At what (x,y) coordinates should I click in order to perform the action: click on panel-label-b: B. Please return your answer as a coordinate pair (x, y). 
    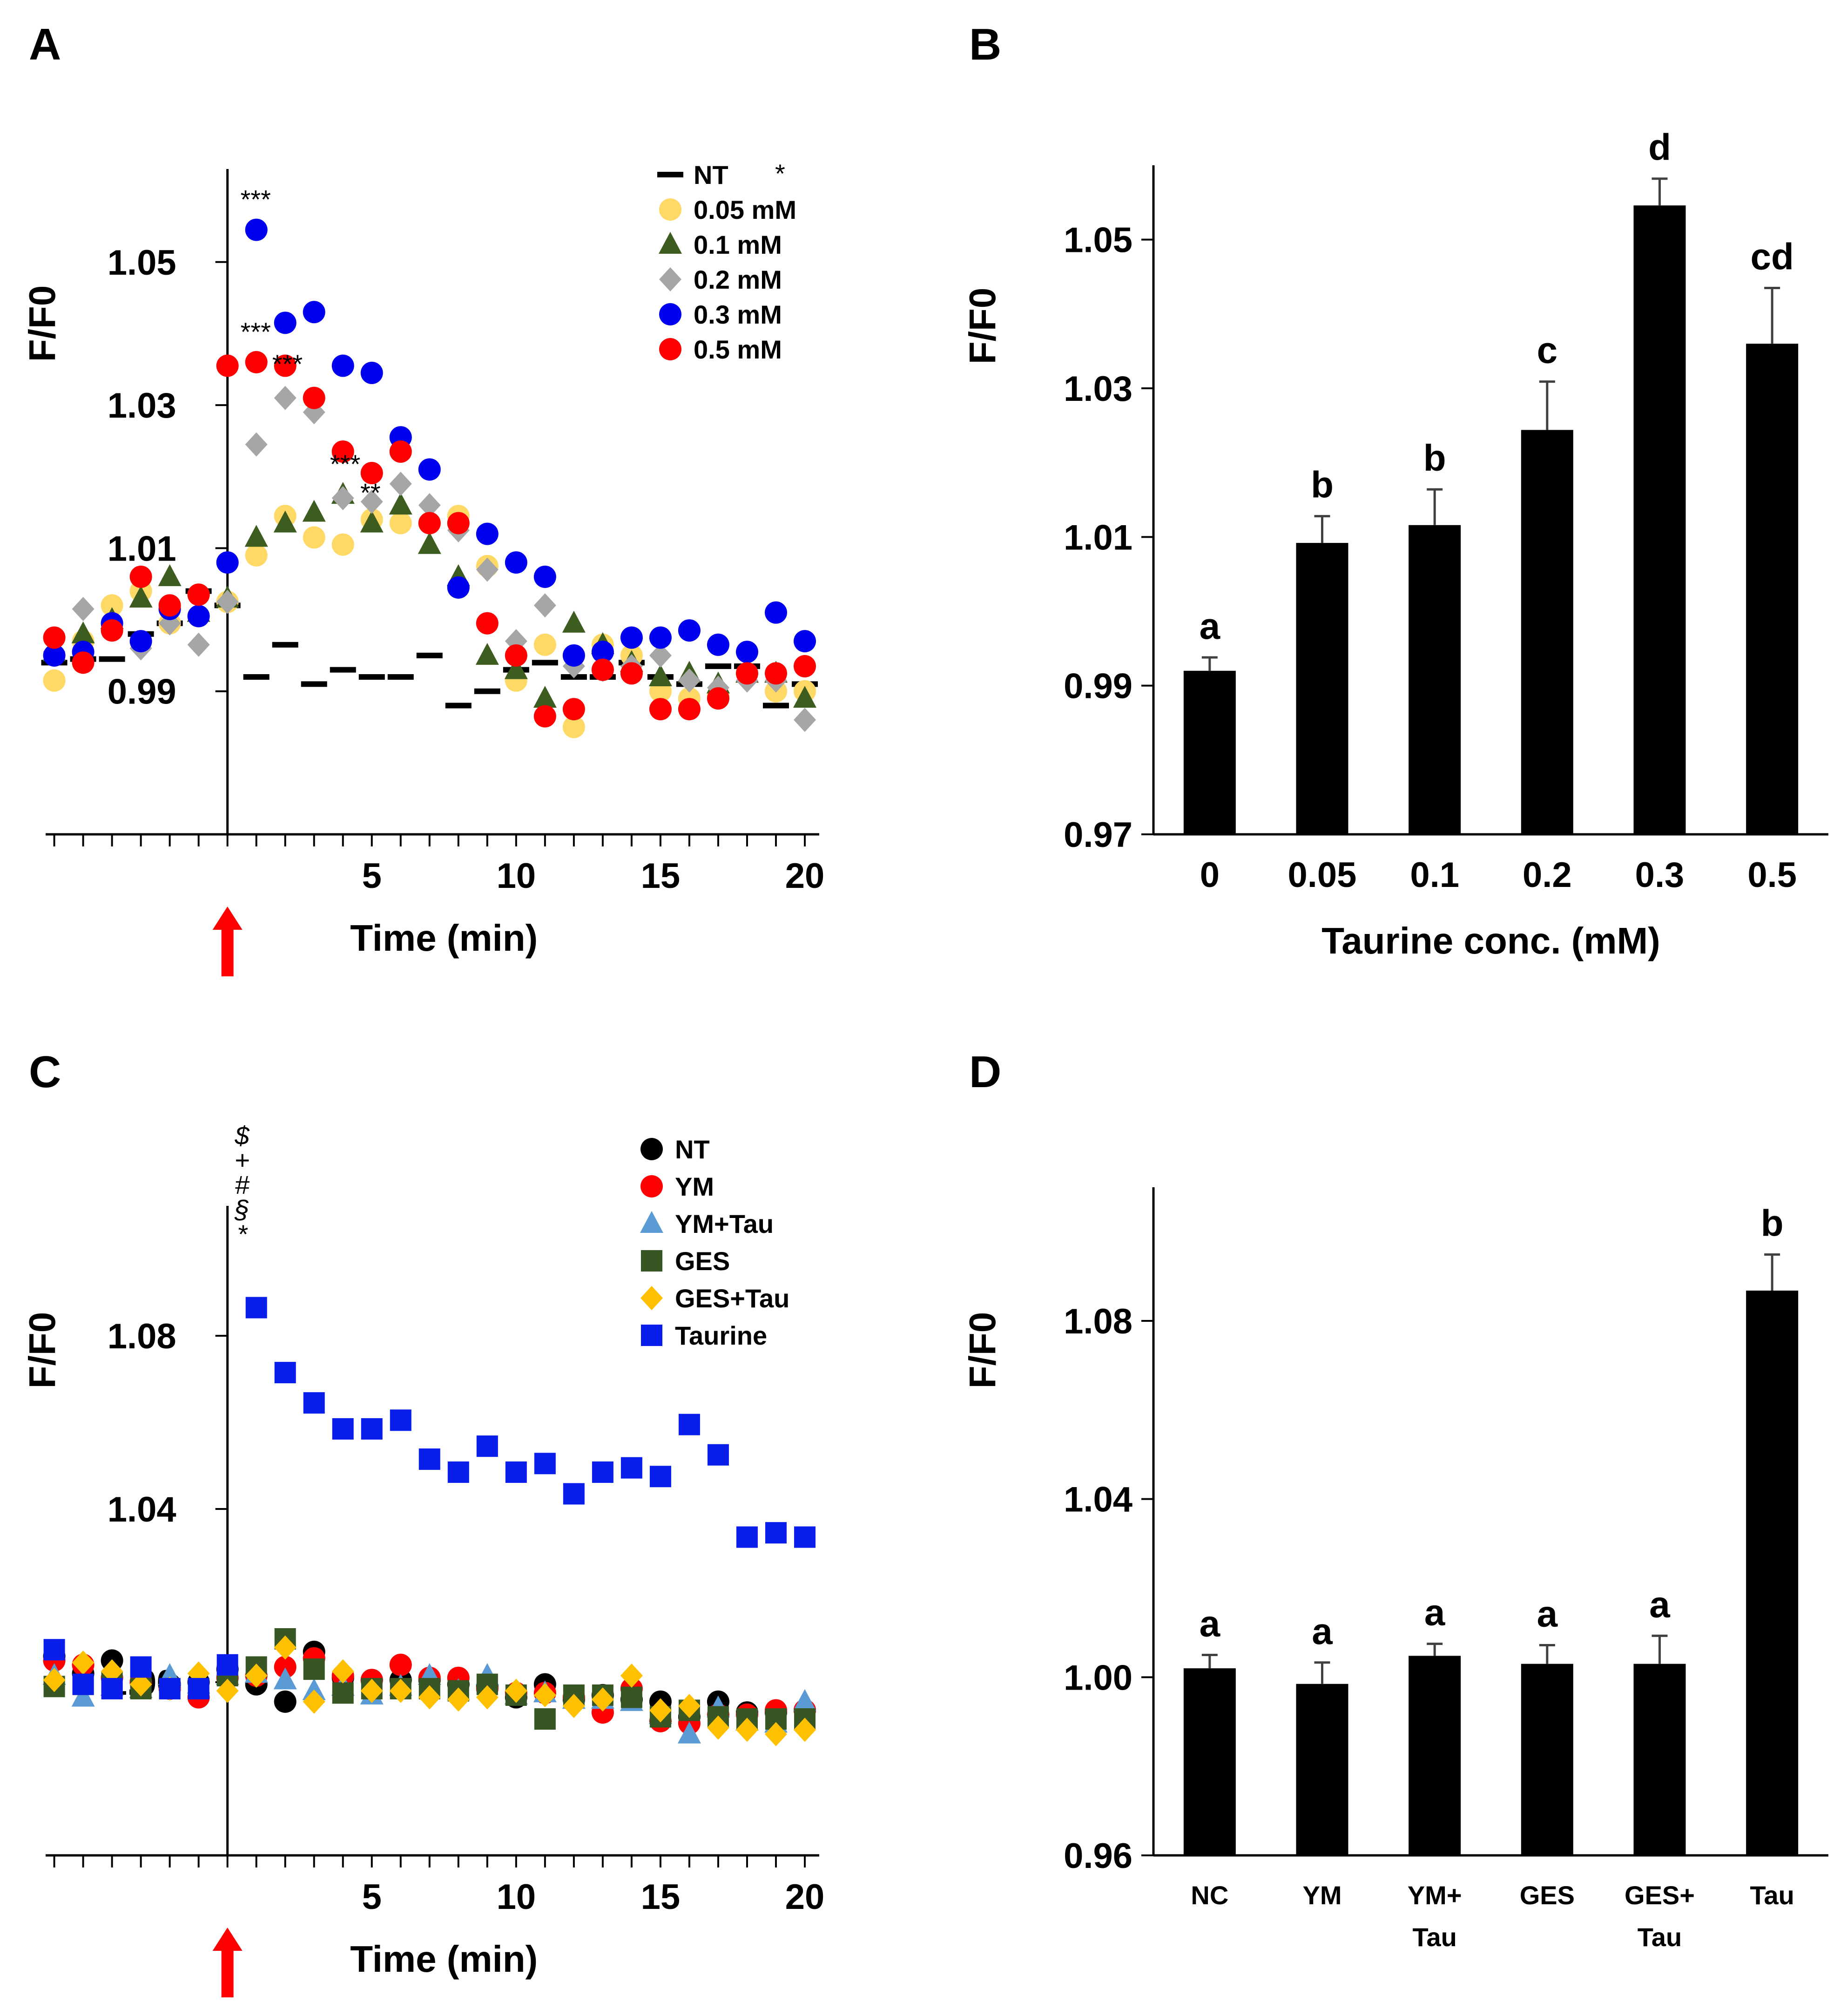
    Looking at the image, I should click on (985, 44).